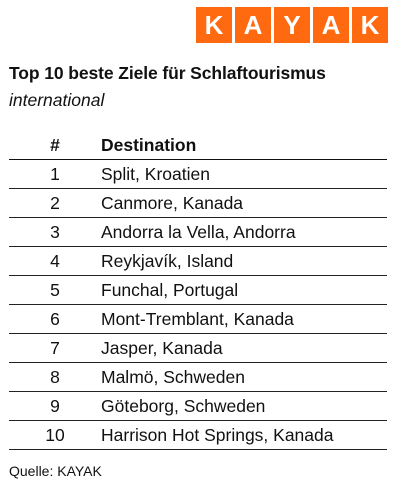 The image size is (400, 490). What do you see at coordinates (55, 405) in the screenshot?
I see `rank-cell: 9` at bounding box center [55, 405].